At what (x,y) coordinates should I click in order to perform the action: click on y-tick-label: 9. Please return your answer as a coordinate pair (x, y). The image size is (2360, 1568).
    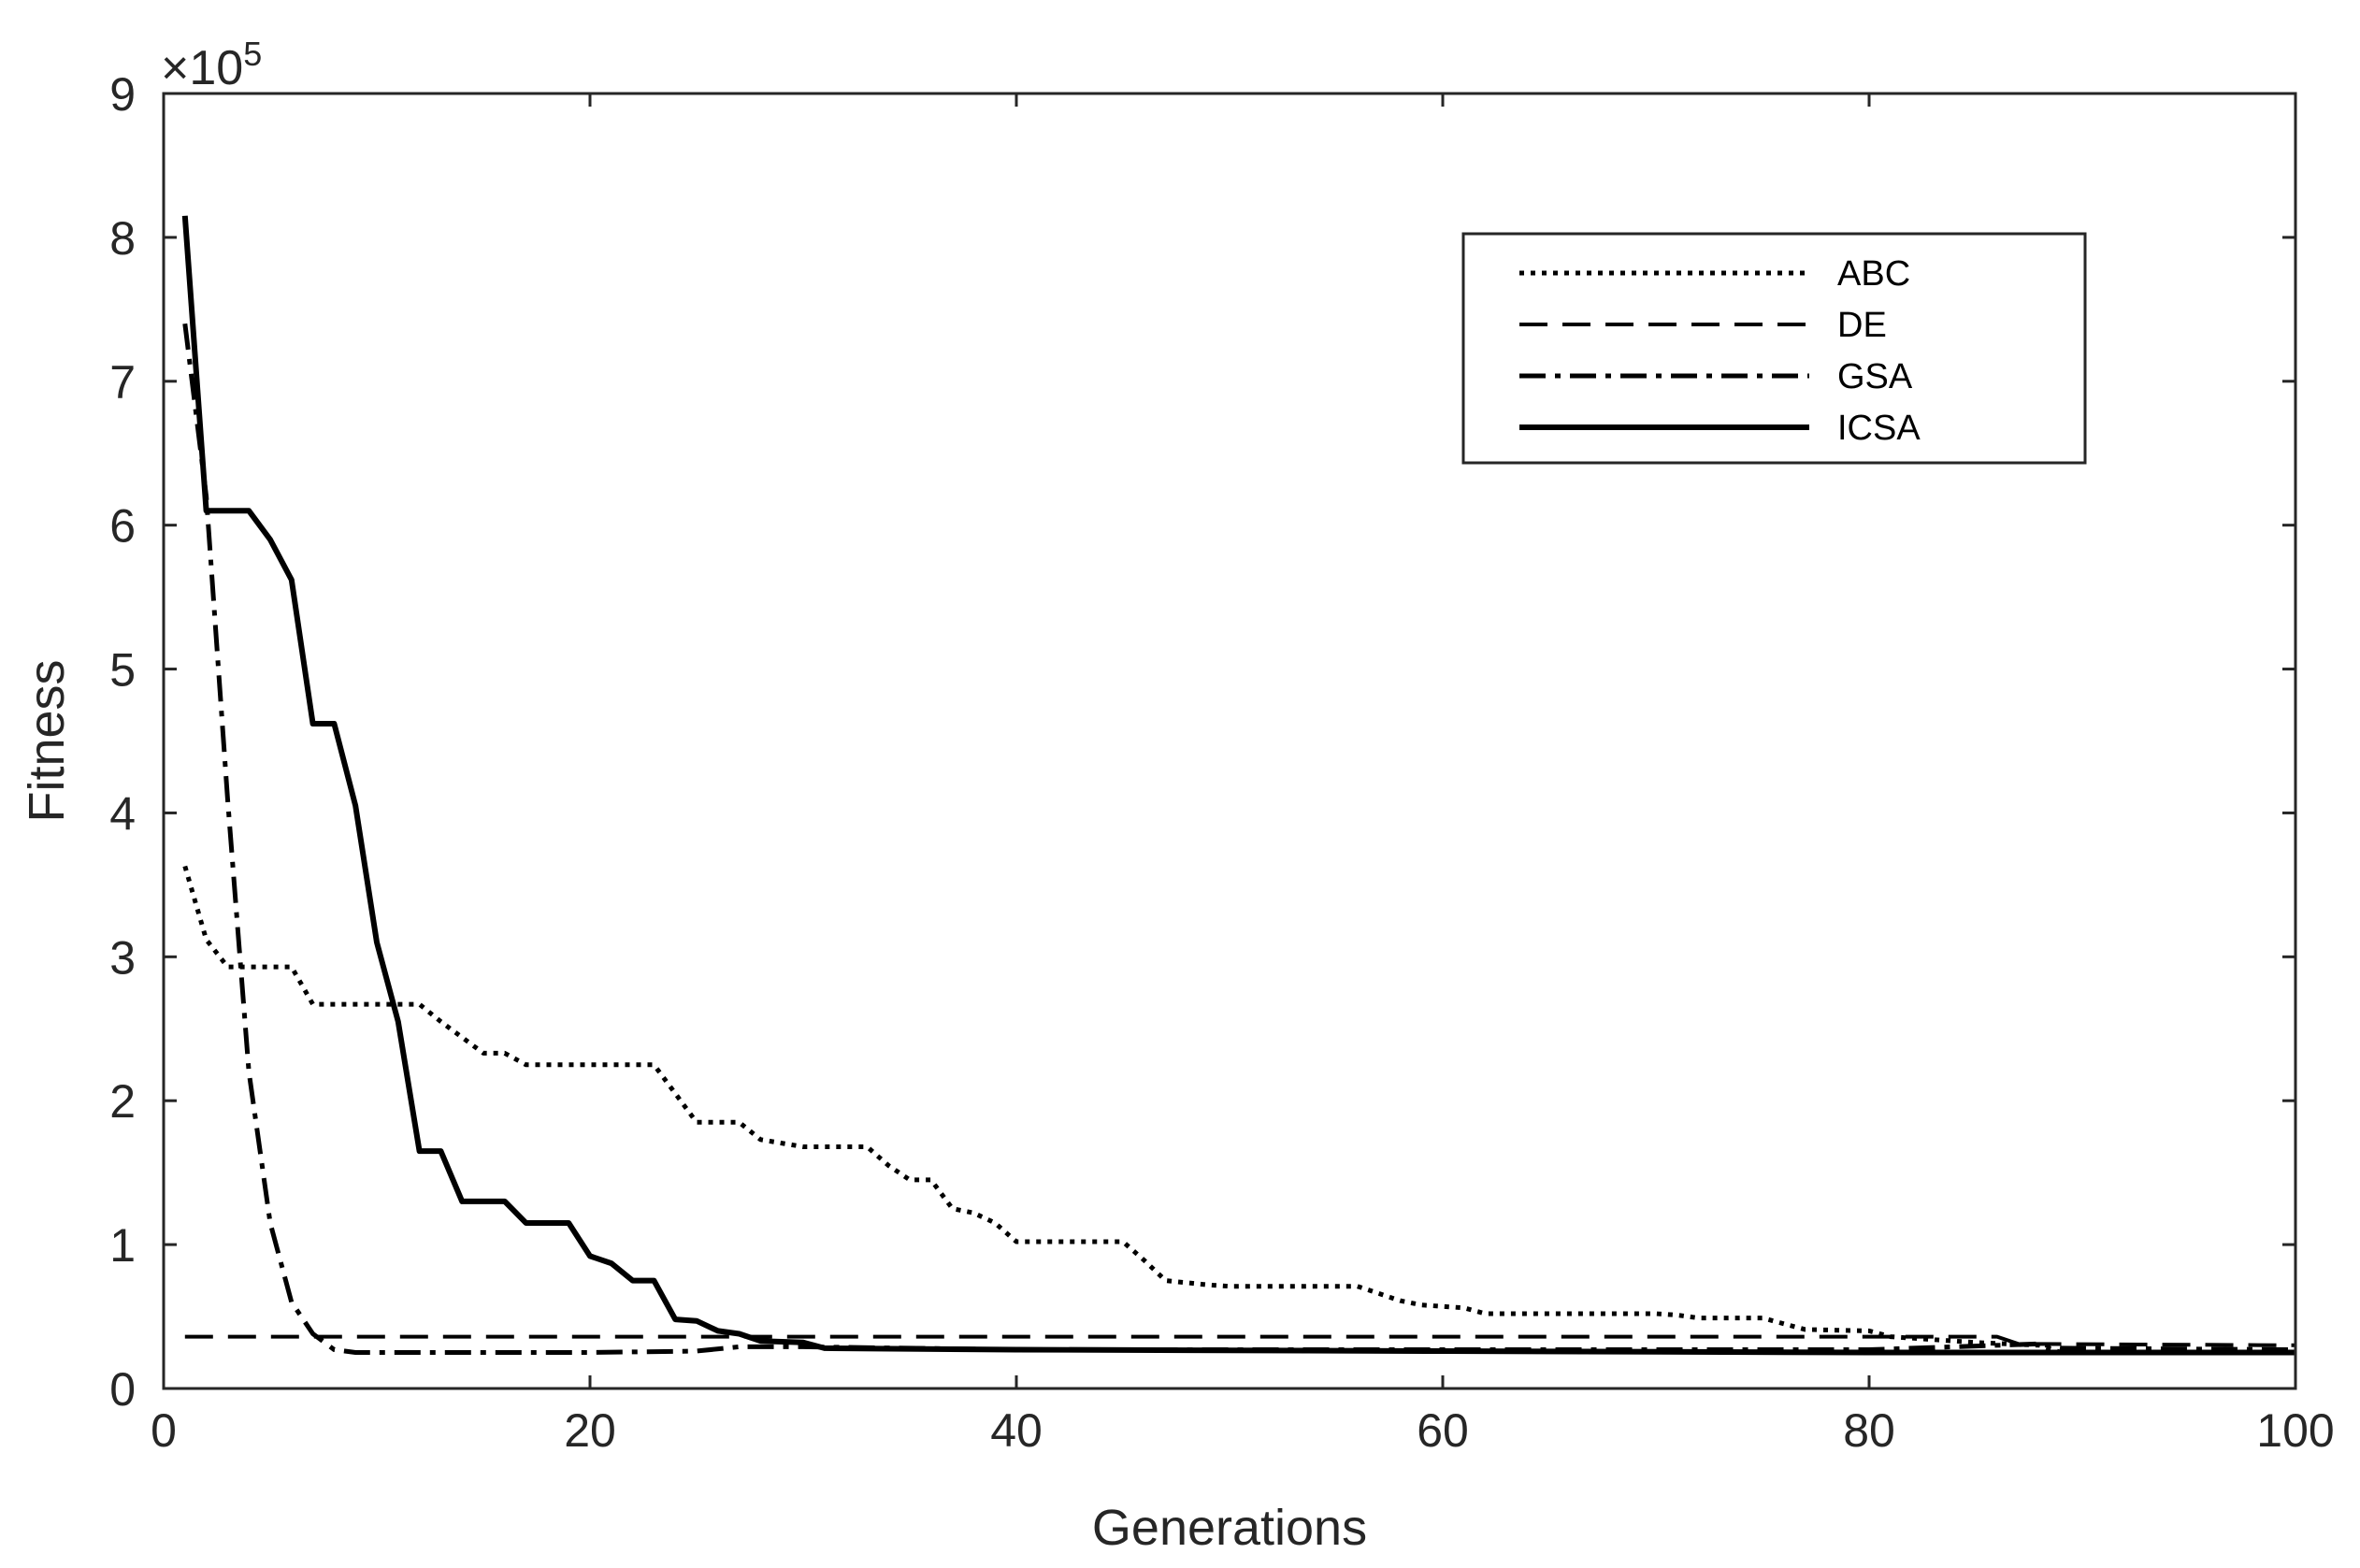
    Looking at the image, I should click on (122, 95).